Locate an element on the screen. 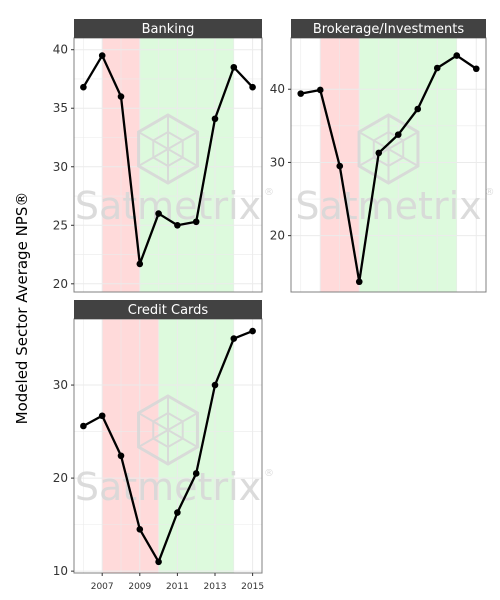  x-tick-label: 2009 is located at coordinates (139, 587).